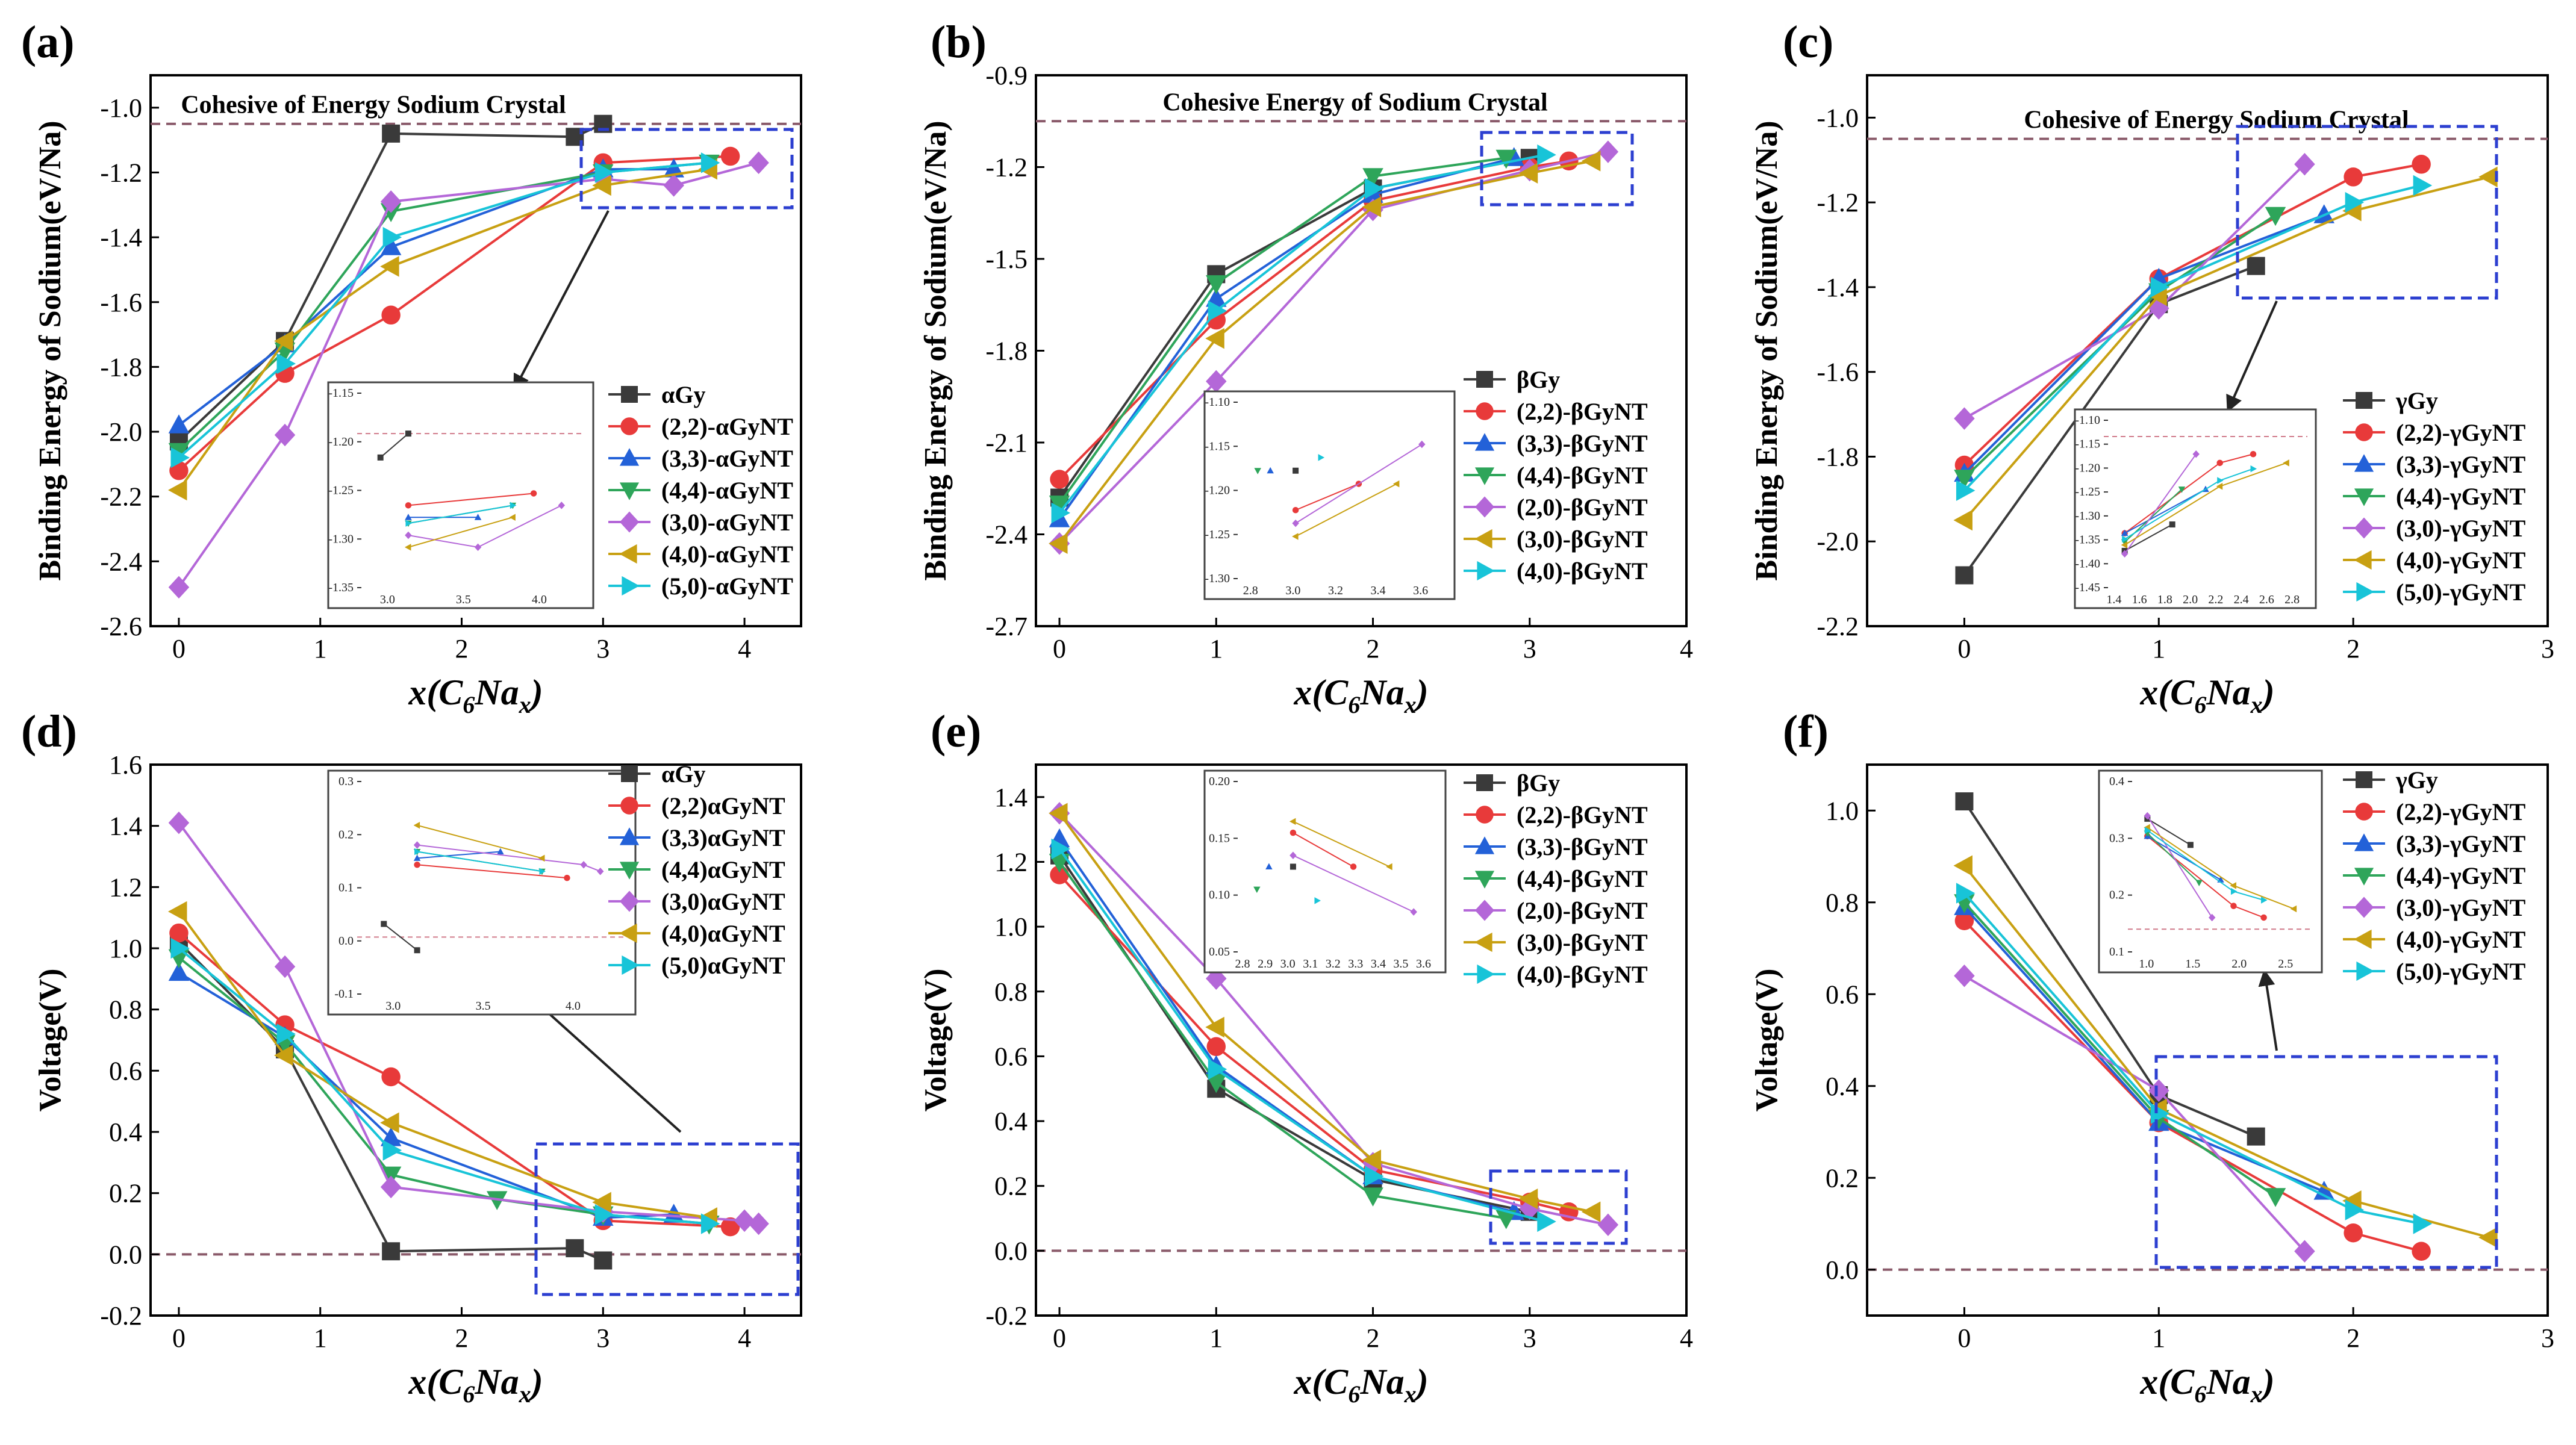 The width and height of the screenshot is (2576, 1445). I want to click on x-tick-label: 1, so click(2158, 1338).